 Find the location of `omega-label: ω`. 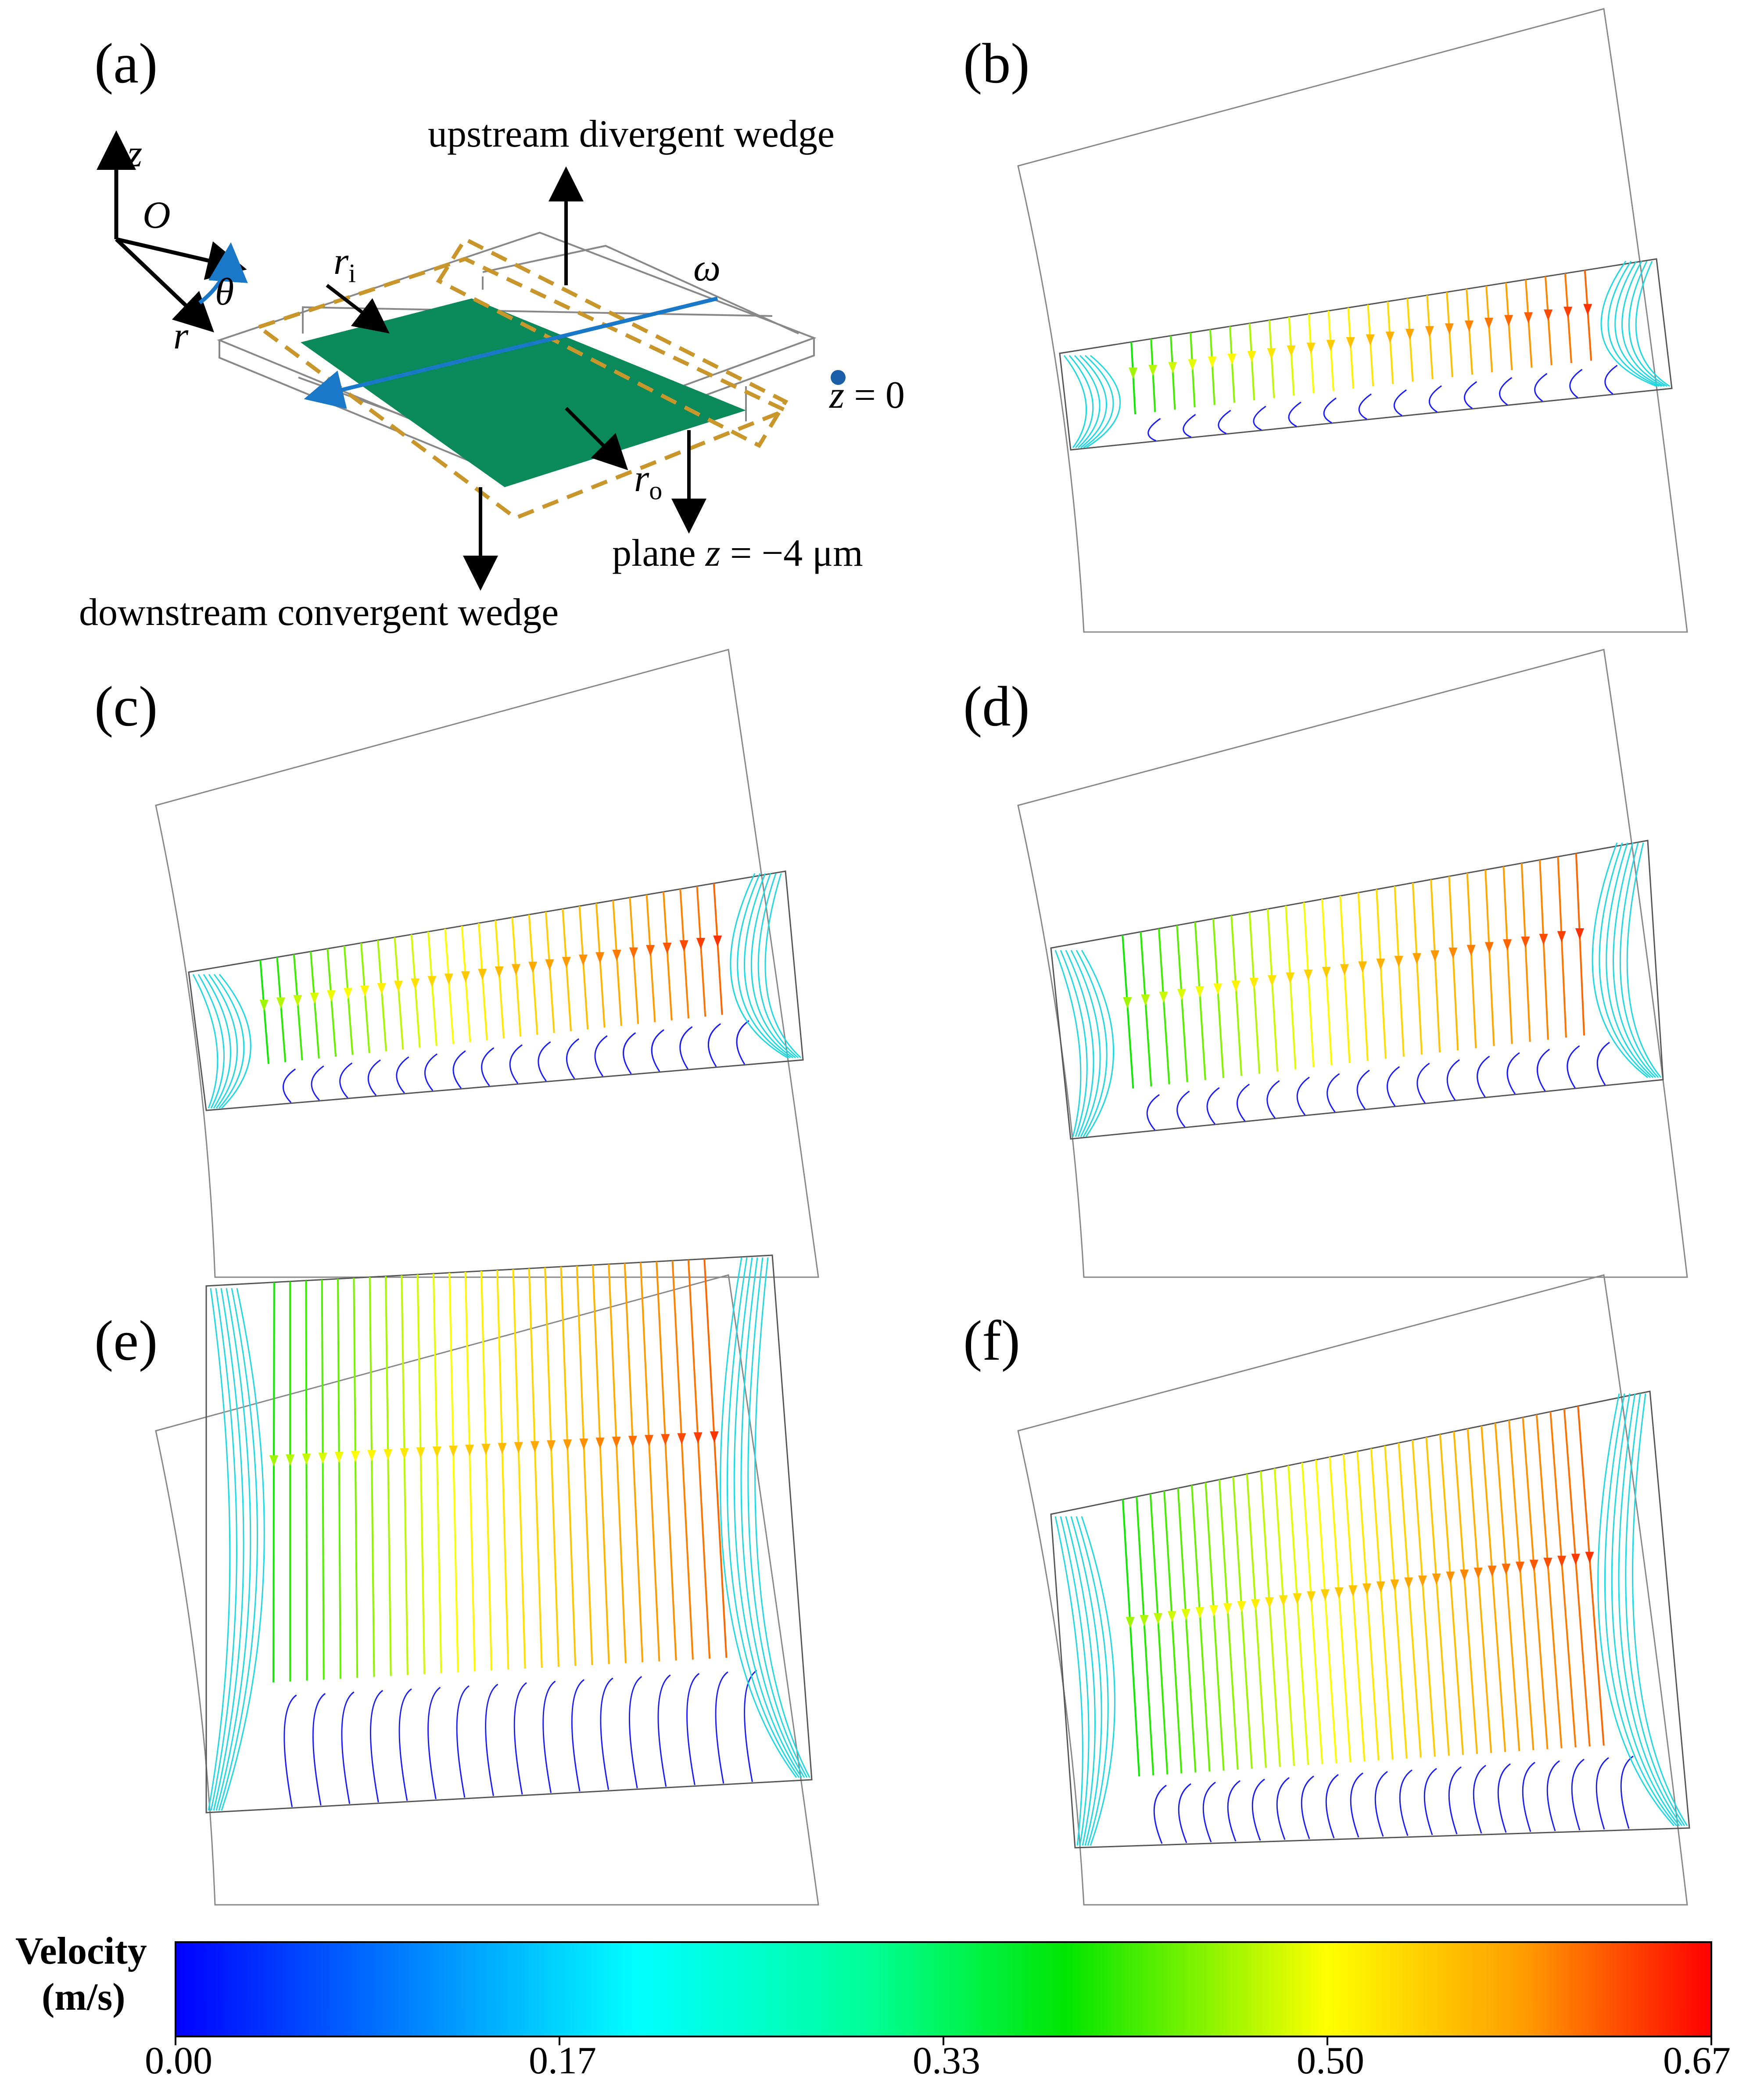

omega-label: ω is located at coordinates (707, 268).